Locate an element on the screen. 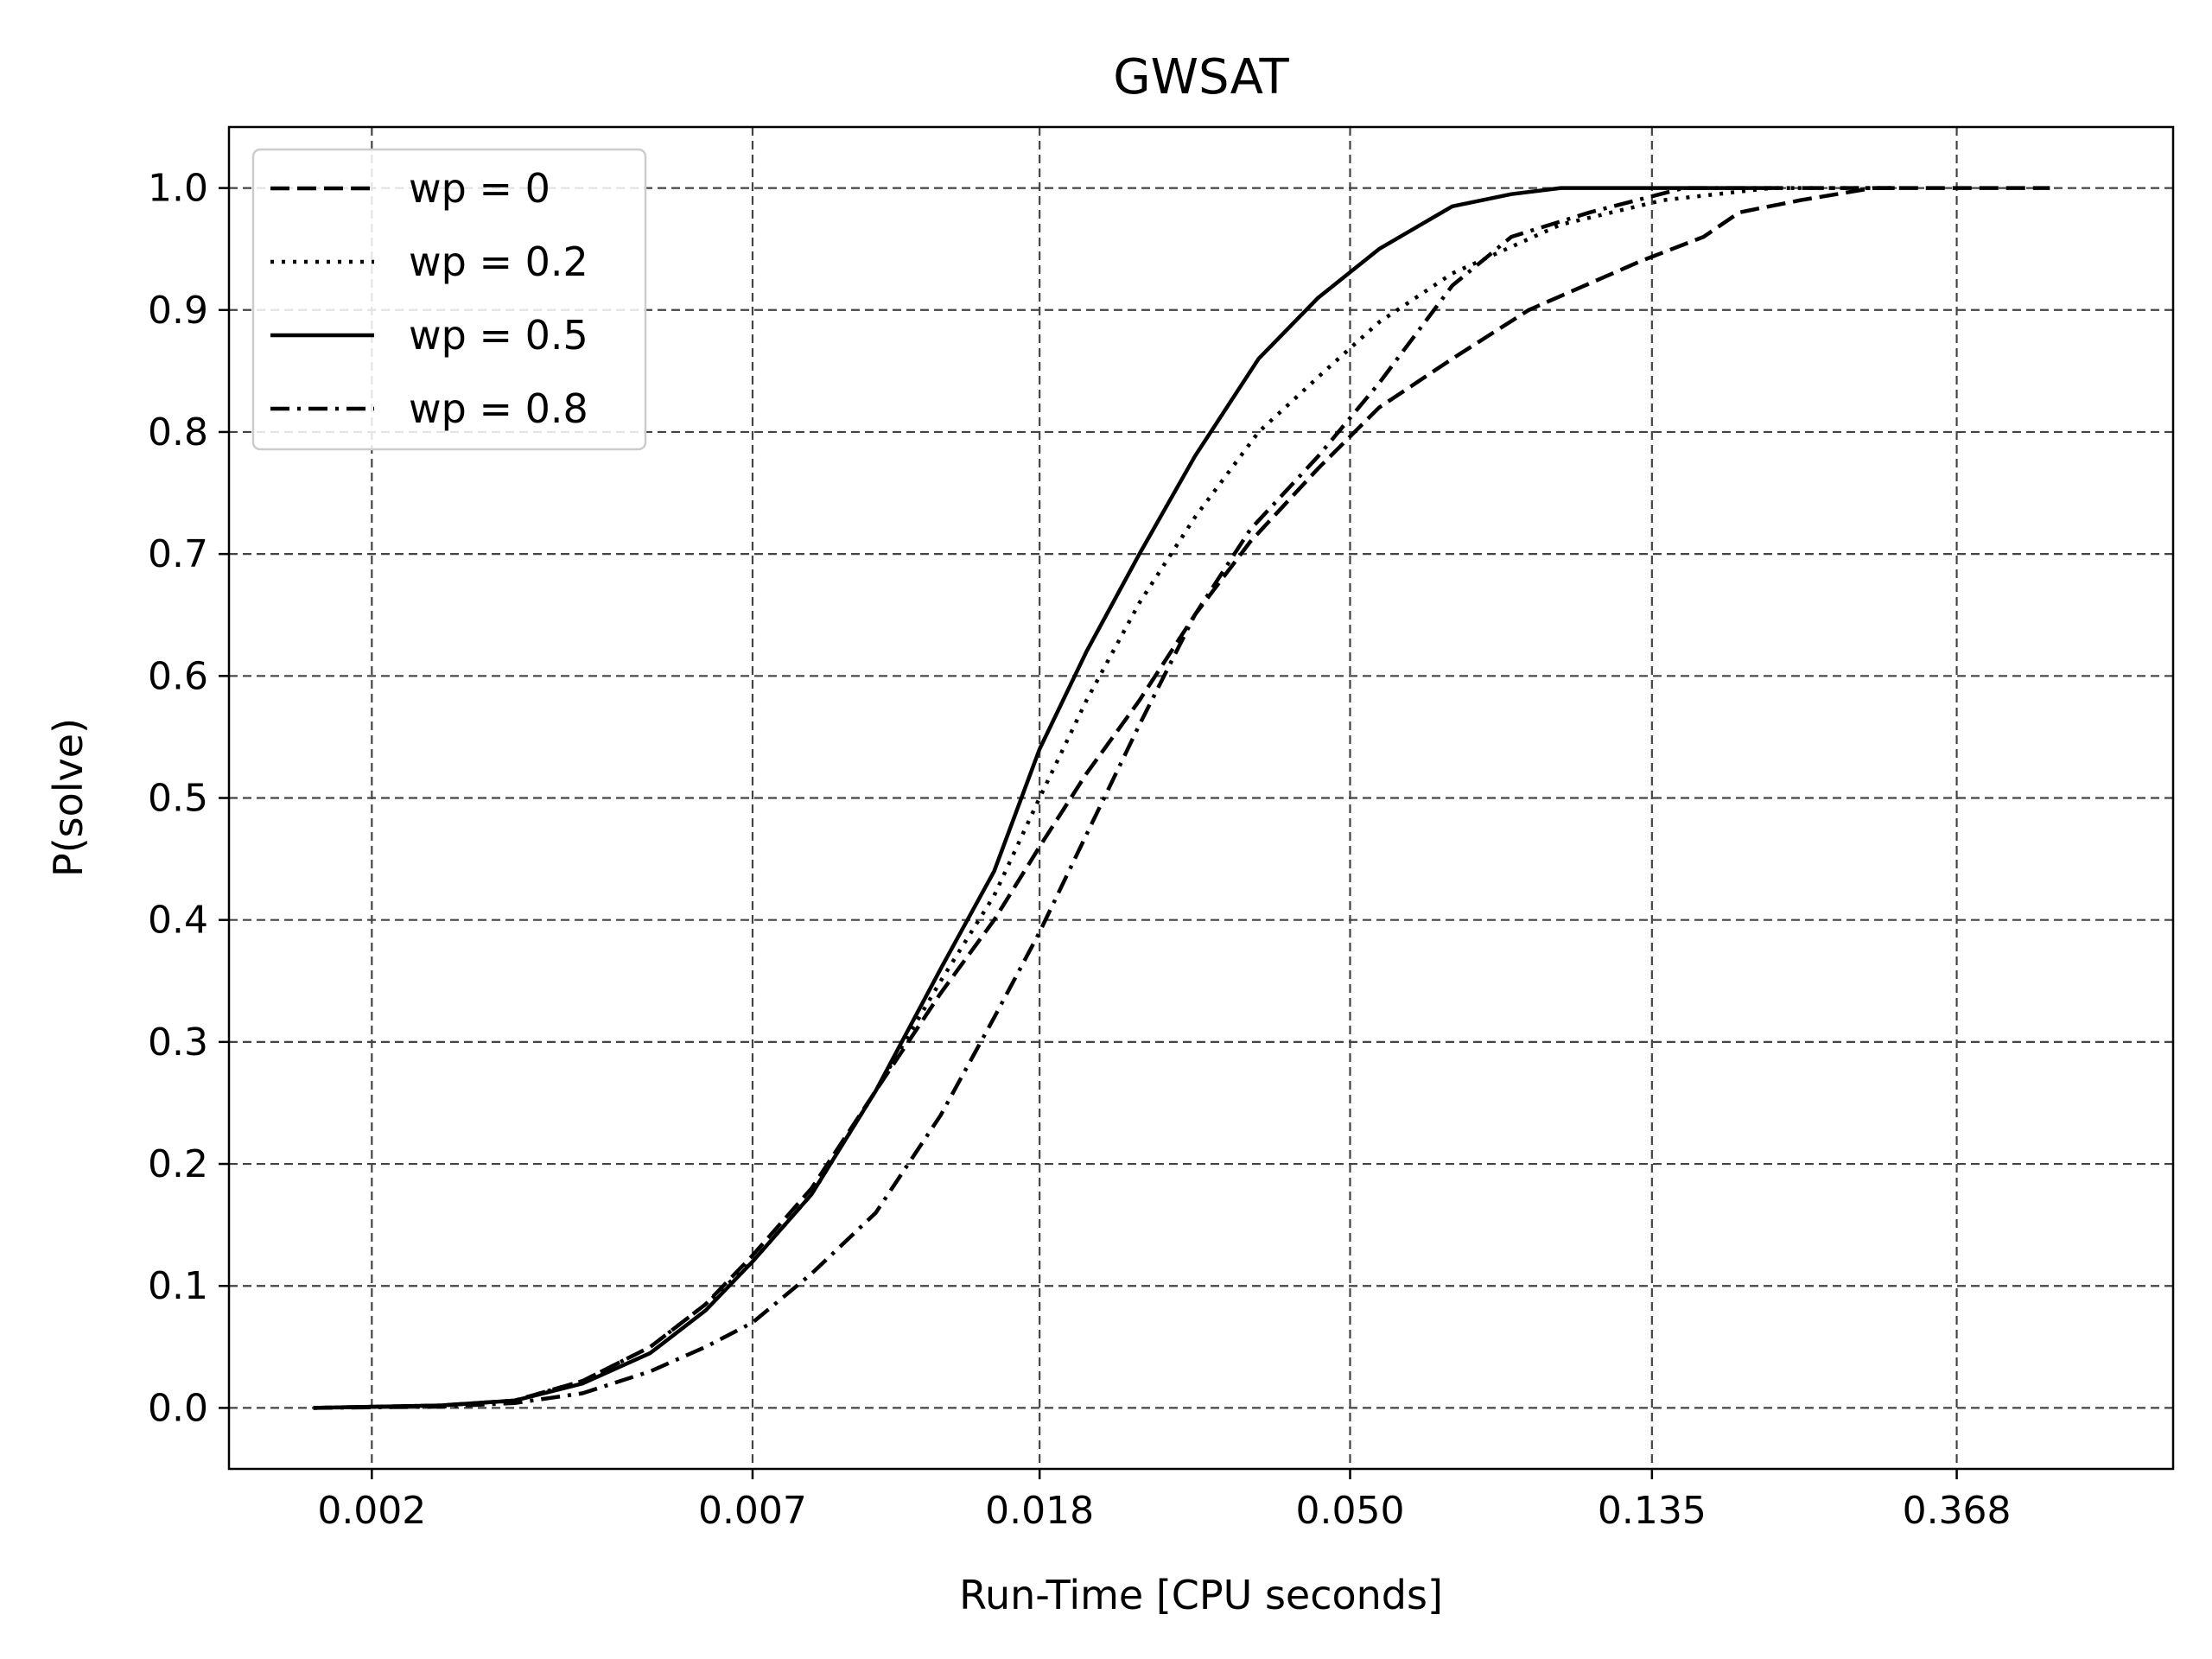  y-tick-label: 0.3 is located at coordinates (178, 1042).